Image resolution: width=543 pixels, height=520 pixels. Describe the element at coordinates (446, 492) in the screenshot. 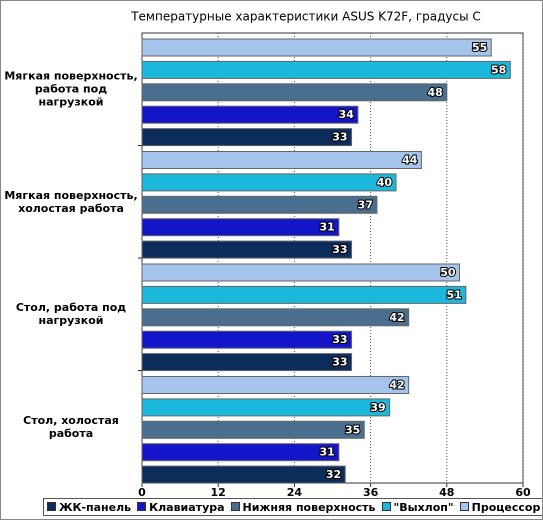

I see `x-tick-label: 48` at that location.